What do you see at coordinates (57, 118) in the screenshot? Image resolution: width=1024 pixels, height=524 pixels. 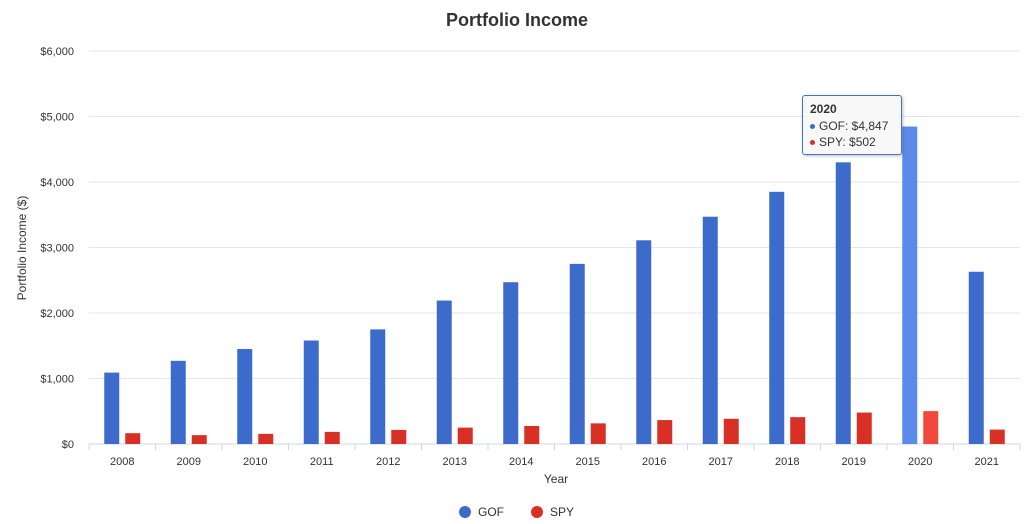 I see `y-tick-label: $5,000` at bounding box center [57, 118].